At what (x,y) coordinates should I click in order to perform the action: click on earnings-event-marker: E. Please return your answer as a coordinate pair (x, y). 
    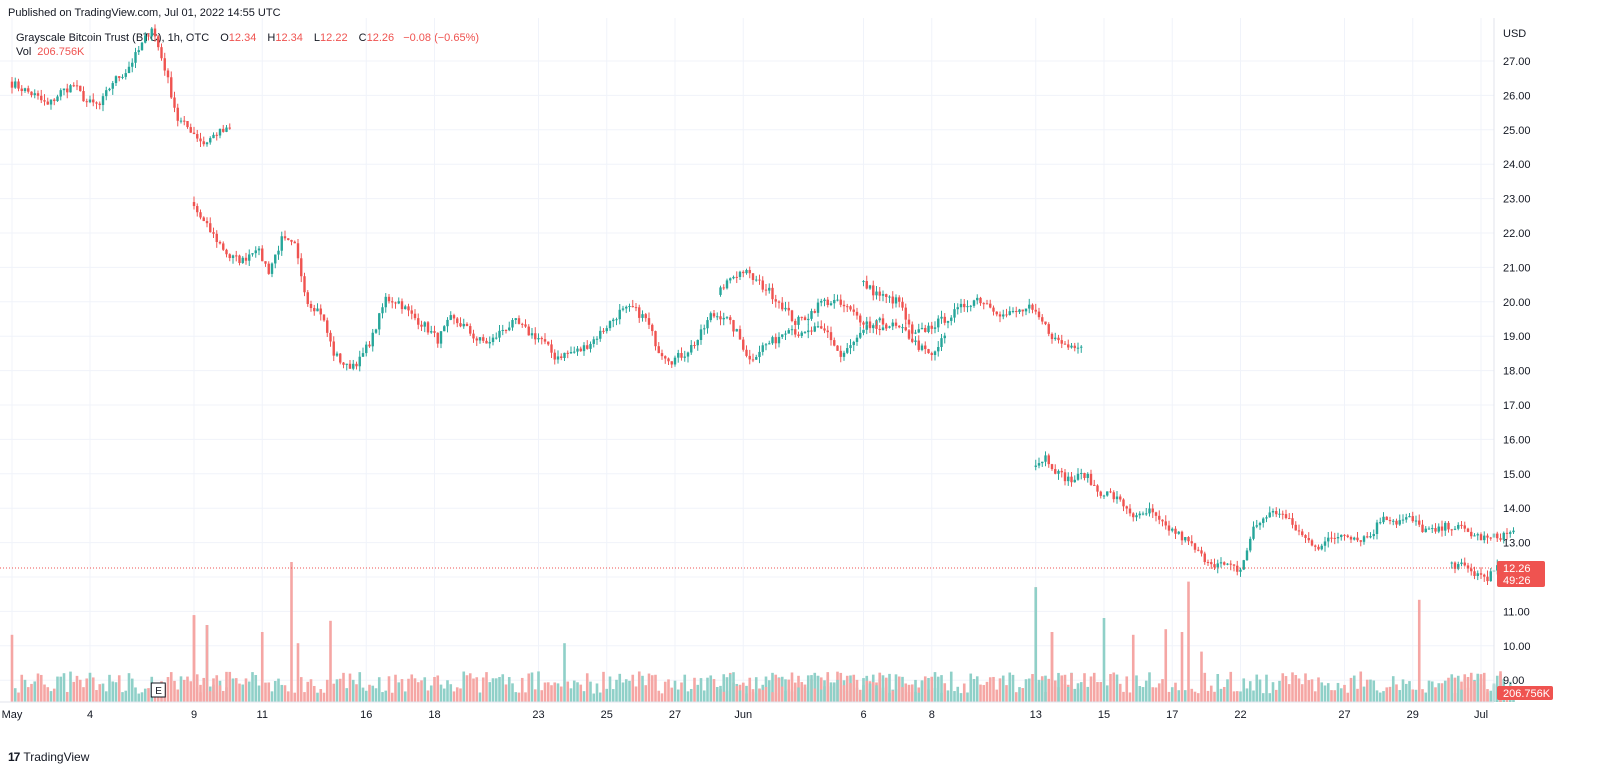
    Looking at the image, I should click on (158, 690).